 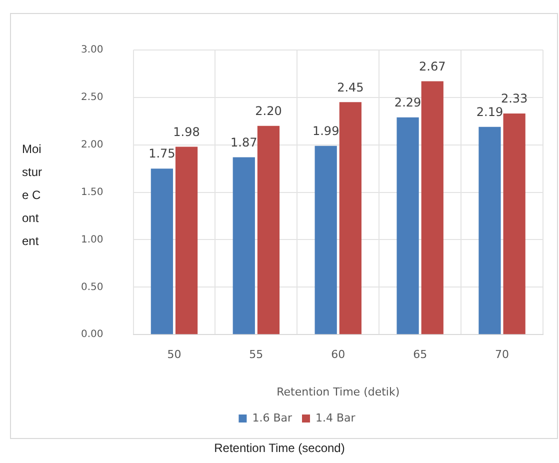 I want to click on y-tick-label: 0.50, so click(x=92, y=287).